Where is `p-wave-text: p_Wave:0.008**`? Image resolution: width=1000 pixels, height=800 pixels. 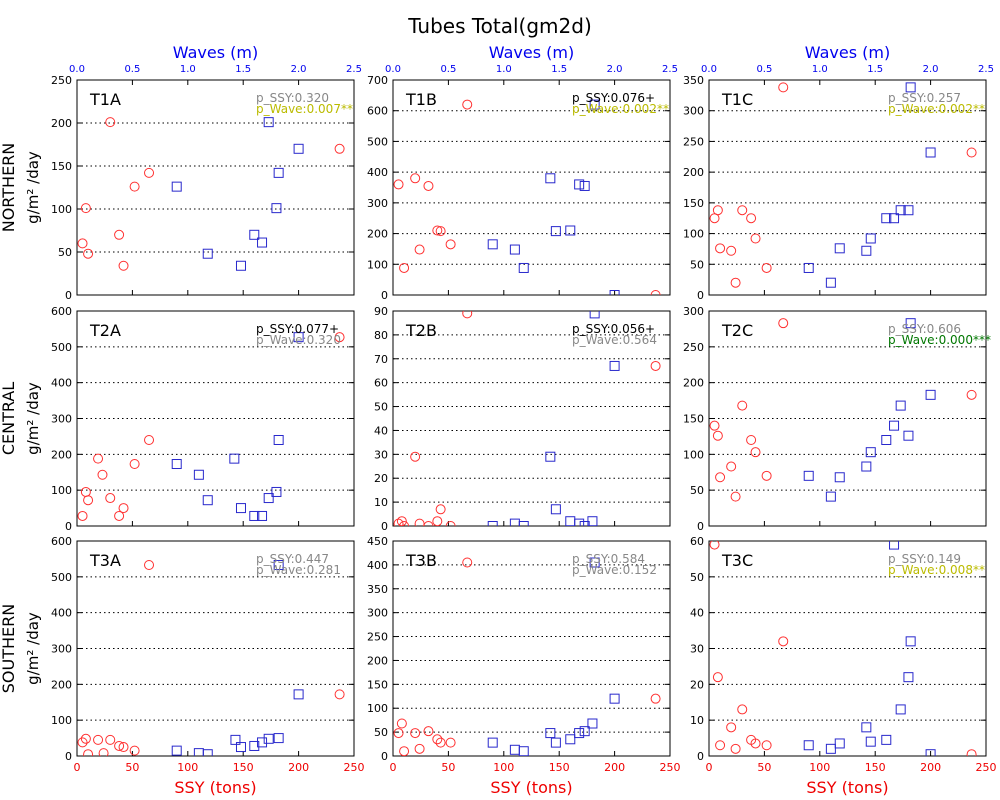 p-wave-text: p_Wave:0.008** is located at coordinates (936, 570).